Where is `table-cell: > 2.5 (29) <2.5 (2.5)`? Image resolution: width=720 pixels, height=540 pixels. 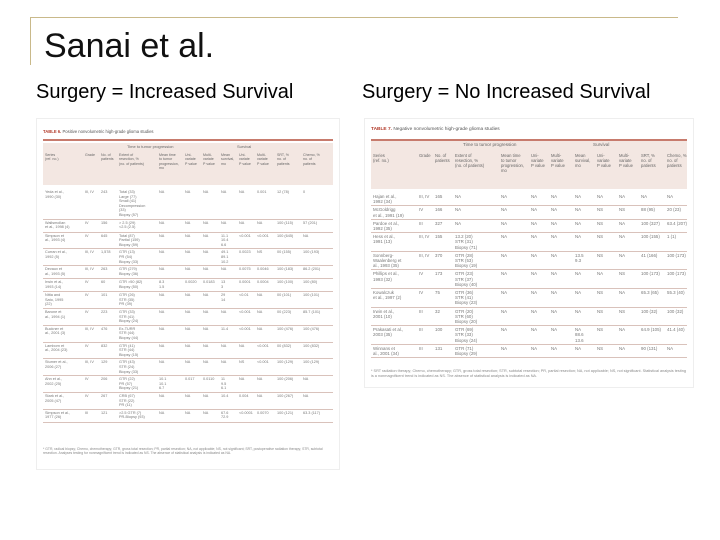 table-cell: > 2.5 (29) <2.5 (2.5) is located at coordinates (127, 225).